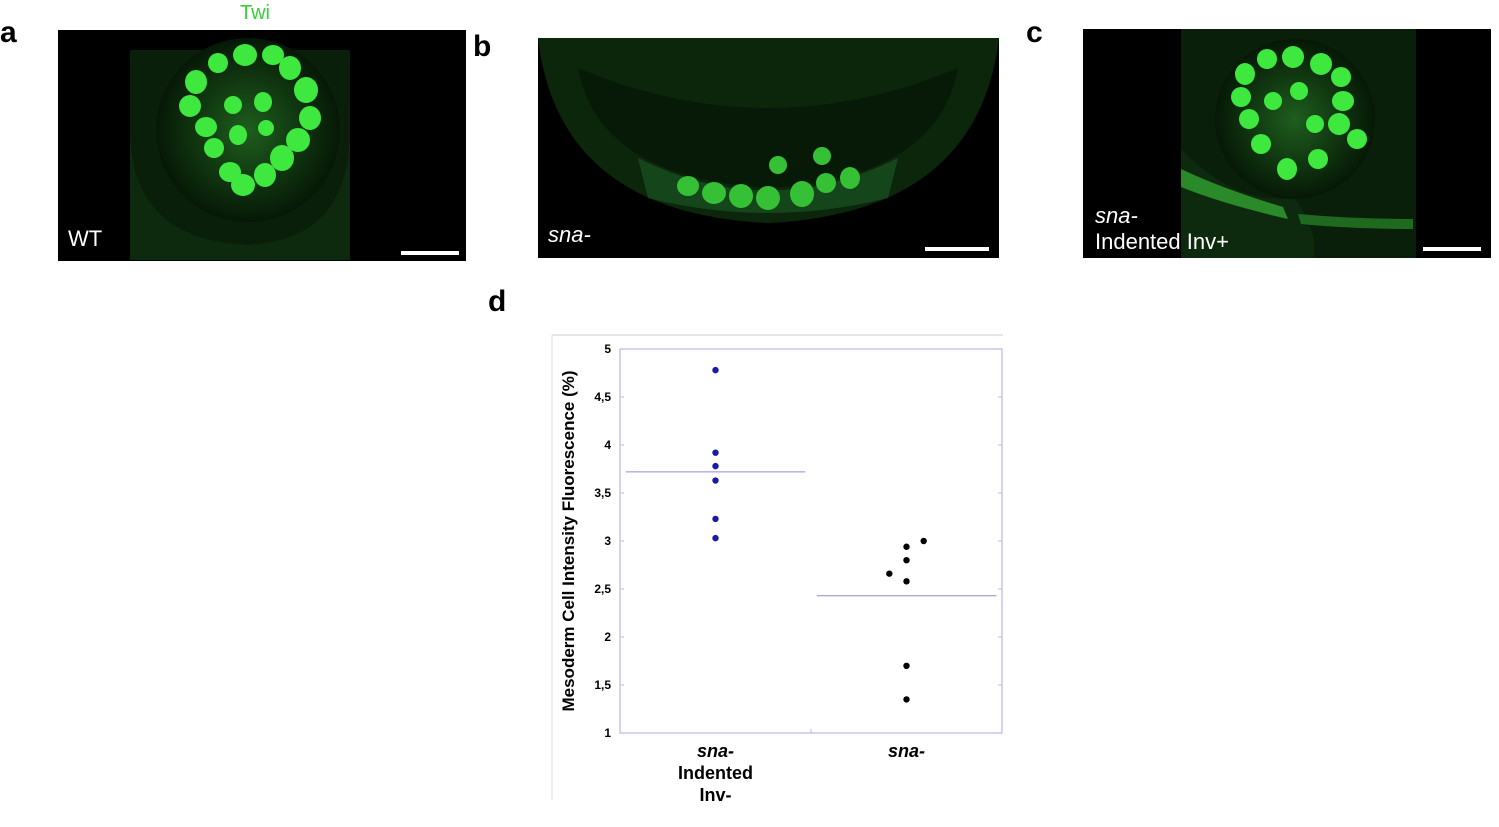 The height and width of the screenshot is (827, 1499). What do you see at coordinates (1452, 249) in the screenshot?
I see `scale-bar-c` at bounding box center [1452, 249].